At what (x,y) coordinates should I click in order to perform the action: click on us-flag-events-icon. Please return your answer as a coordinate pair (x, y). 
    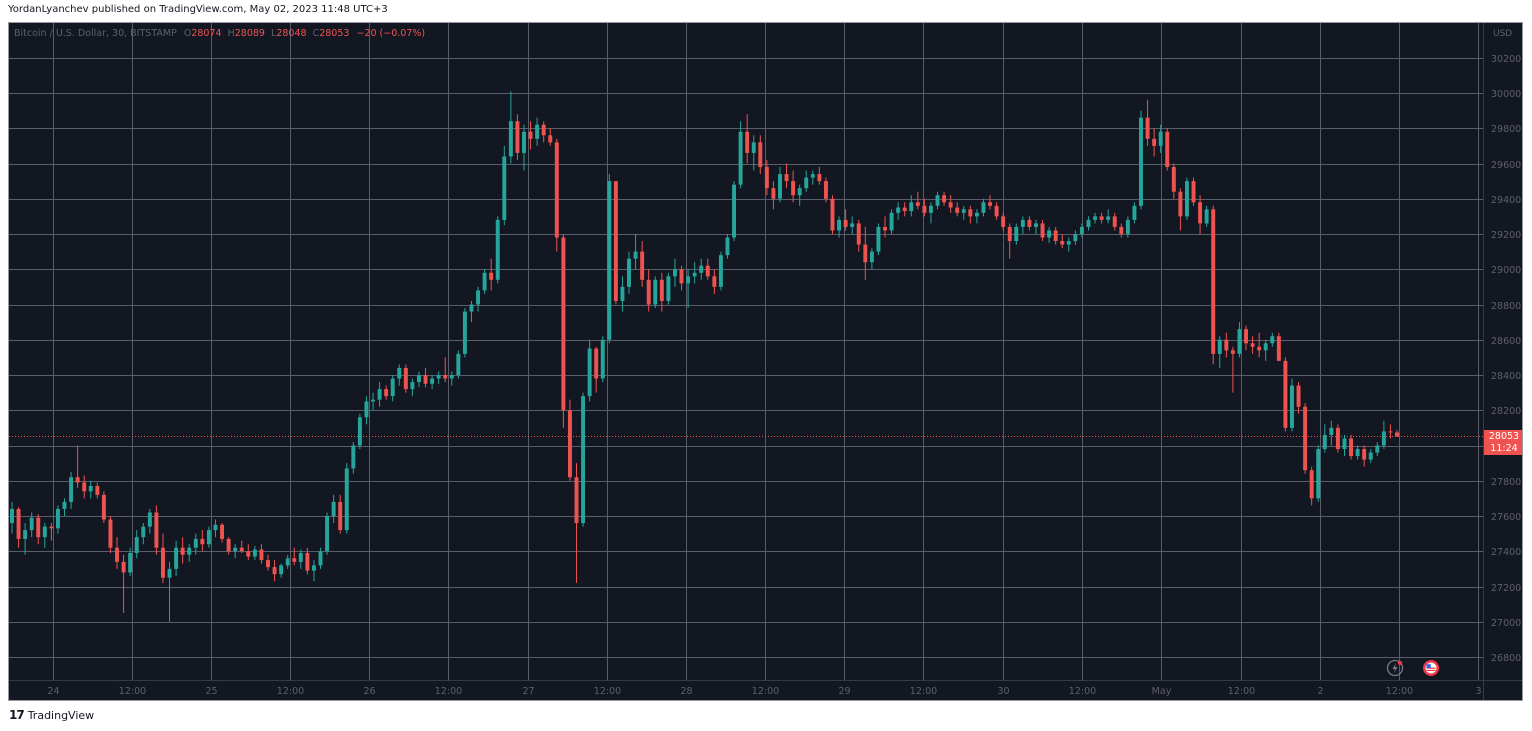
    Looking at the image, I should click on (1431, 668).